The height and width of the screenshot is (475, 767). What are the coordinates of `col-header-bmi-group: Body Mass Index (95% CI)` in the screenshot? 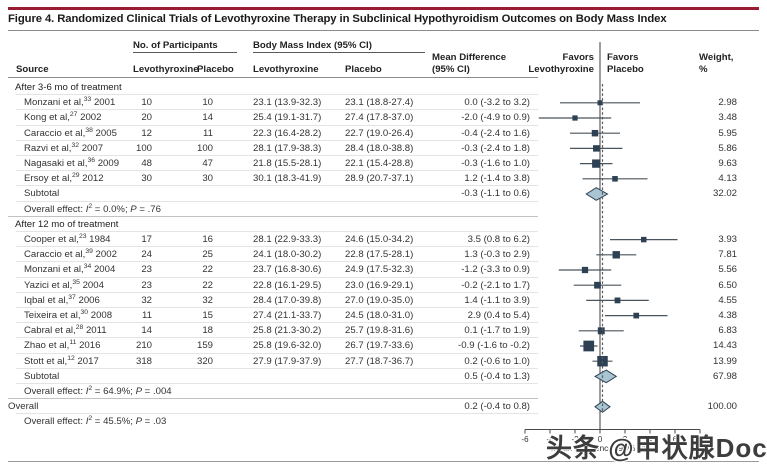 It's located at (312, 45).